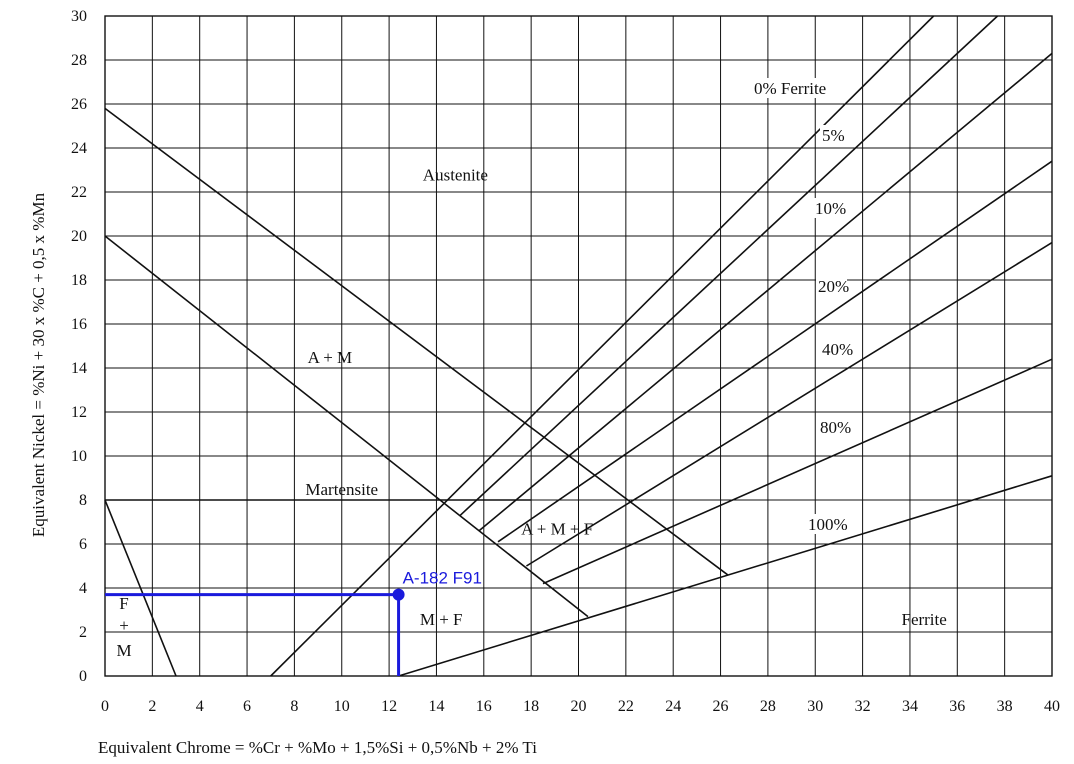  Describe the element at coordinates (442, 578) in the screenshot. I see `data-point-label: A-182 F91` at that location.